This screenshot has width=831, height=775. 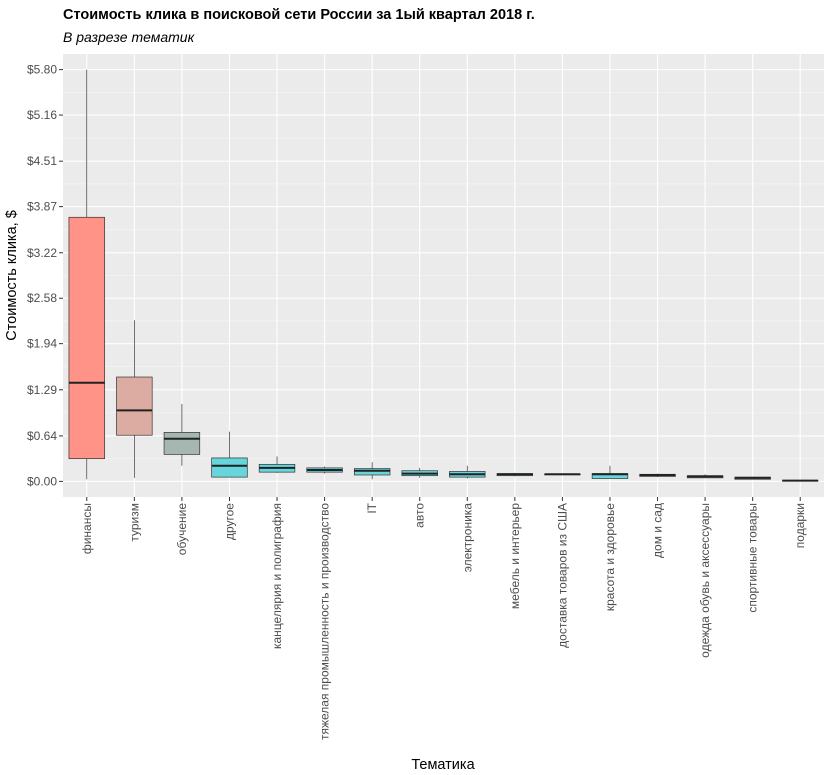 What do you see at coordinates (562, 575) in the screenshot?
I see `x-tick-label: доставка товаров из США` at bounding box center [562, 575].